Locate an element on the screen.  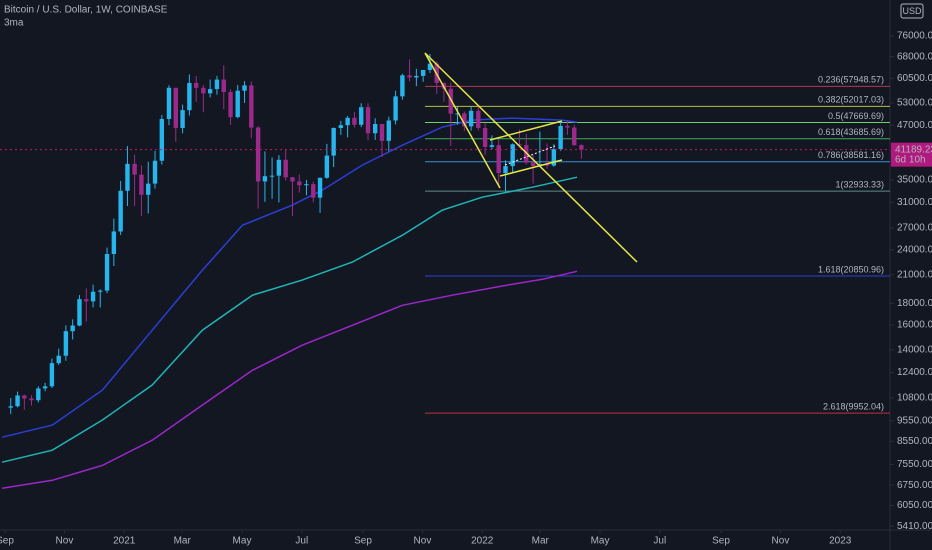
fib-label: 0.786(38581.16) is located at coordinates (851, 155).